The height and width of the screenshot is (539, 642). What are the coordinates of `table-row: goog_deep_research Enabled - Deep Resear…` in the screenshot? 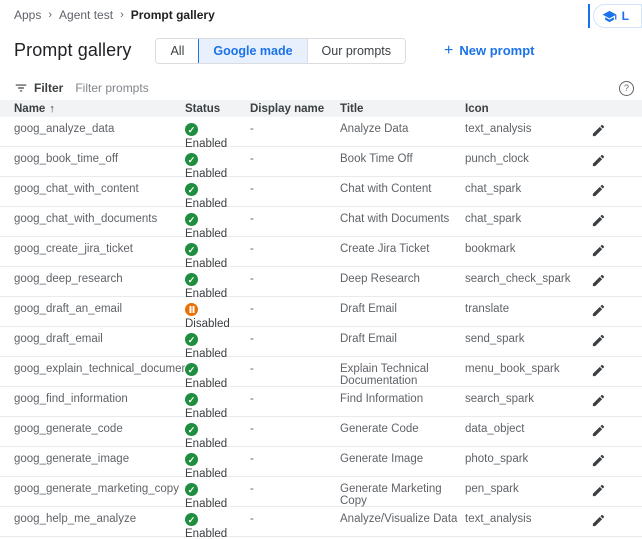 It's located at (321, 283).